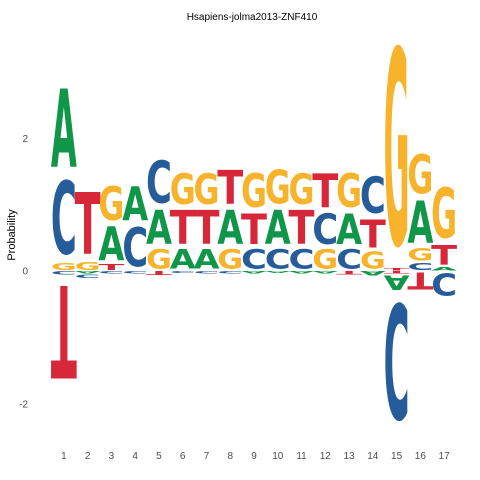 This screenshot has width=480, height=480. Describe the element at coordinates (326, 456) in the screenshot. I see `x-tick-label: 12` at that location.